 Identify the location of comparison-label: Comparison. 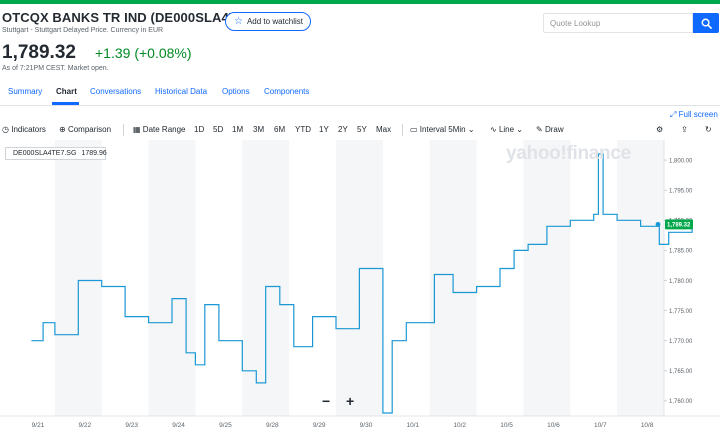
(89, 129).